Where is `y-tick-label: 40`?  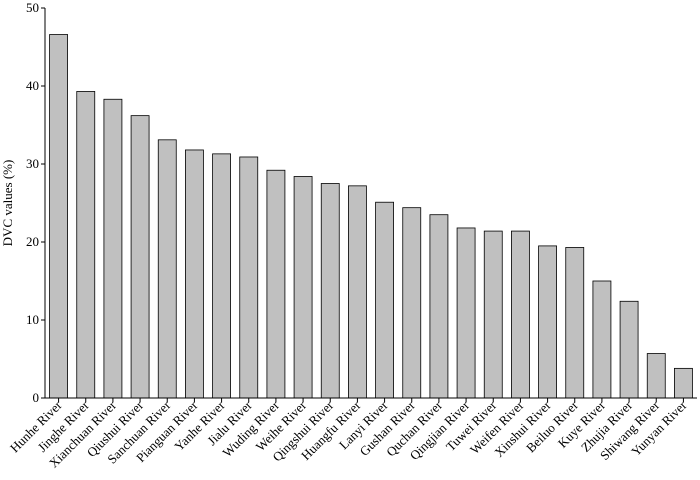 y-tick-label: 40 is located at coordinates (32, 85).